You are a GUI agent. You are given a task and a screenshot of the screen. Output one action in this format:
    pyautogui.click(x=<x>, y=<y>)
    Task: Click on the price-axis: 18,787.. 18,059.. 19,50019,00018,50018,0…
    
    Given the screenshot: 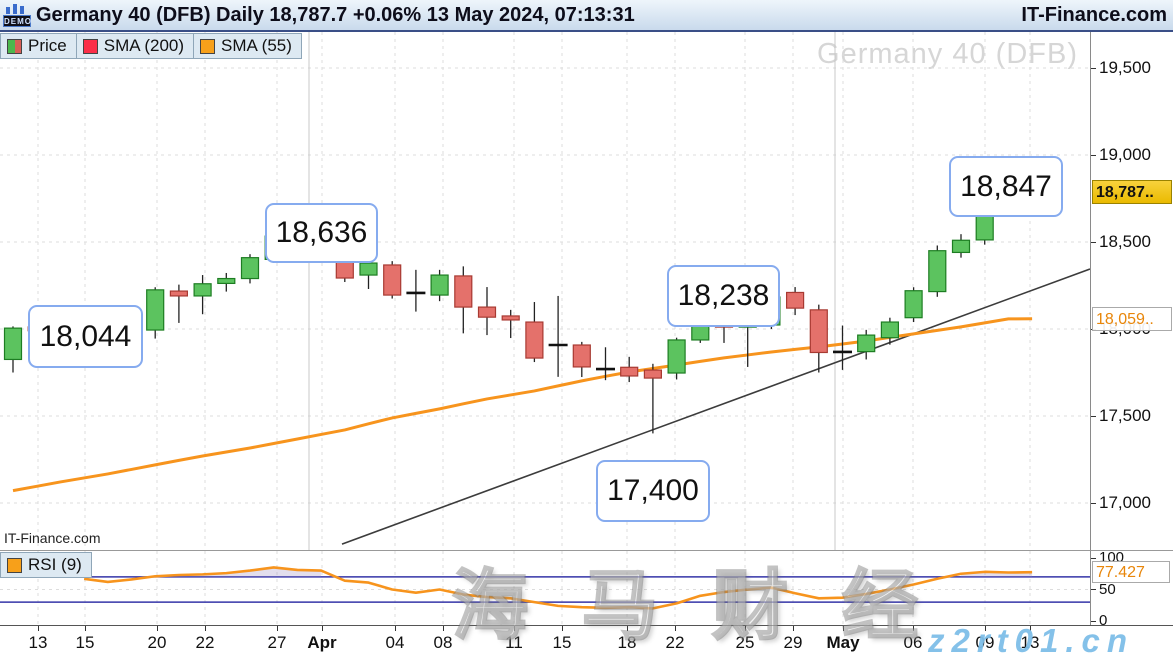 What is the action you would take?
    pyautogui.click(x=1131, y=291)
    